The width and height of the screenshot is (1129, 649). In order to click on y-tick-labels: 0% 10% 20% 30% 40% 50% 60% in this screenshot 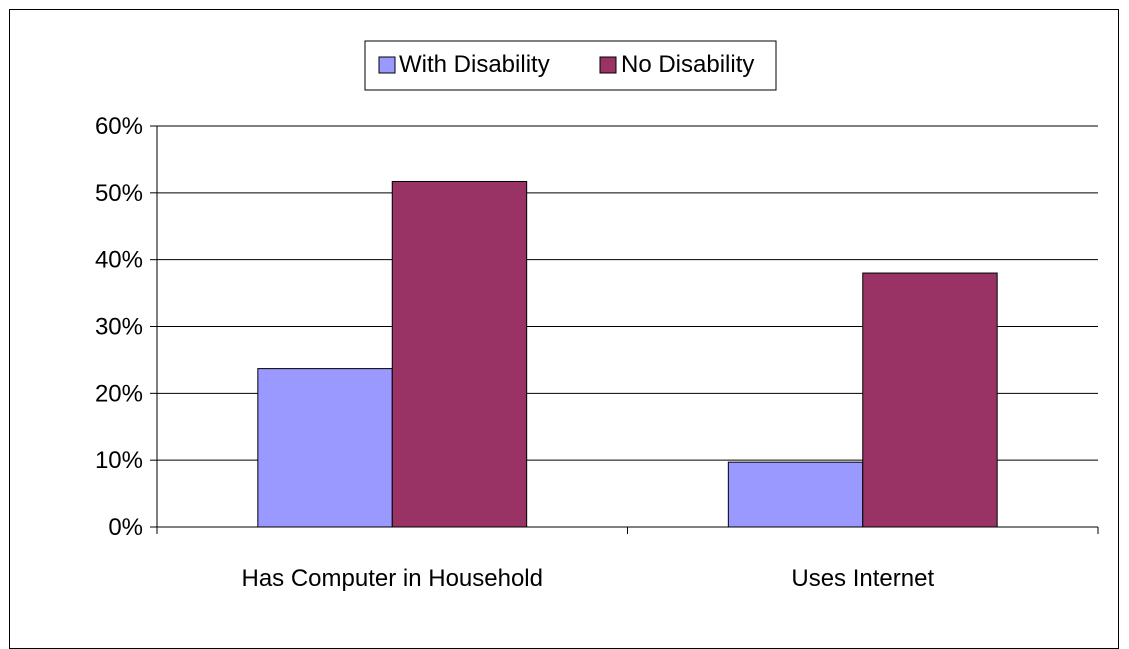, I will do `click(119, 327)`.